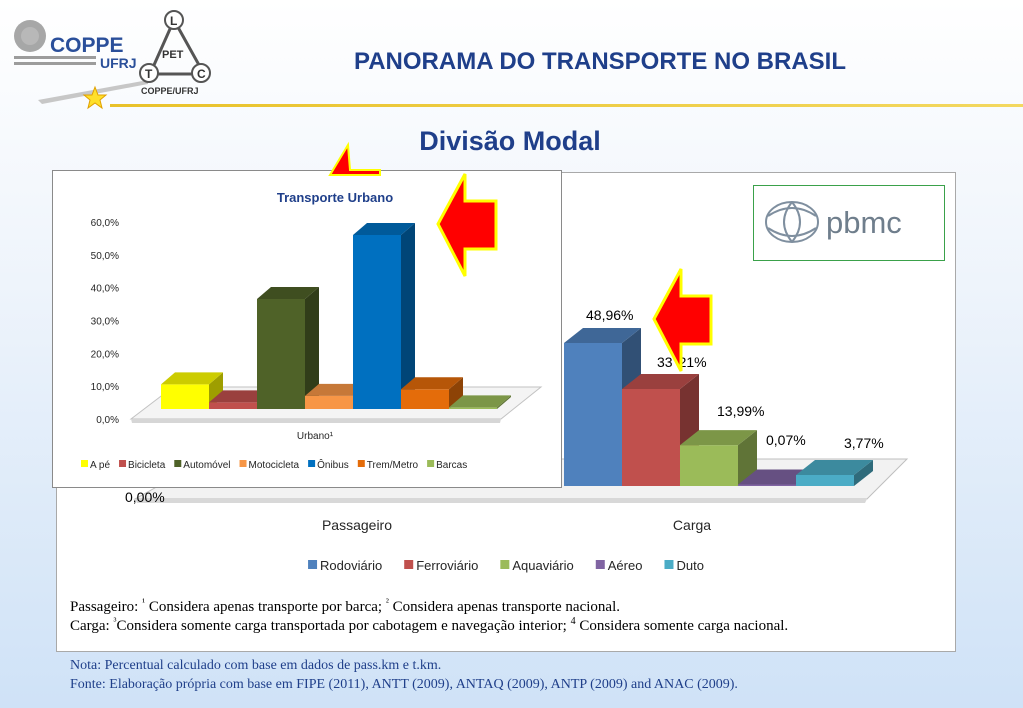 The height and width of the screenshot is (708, 1023). What do you see at coordinates (451, 465) in the screenshot?
I see `svg-text: Barcas` at bounding box center [451, 465].